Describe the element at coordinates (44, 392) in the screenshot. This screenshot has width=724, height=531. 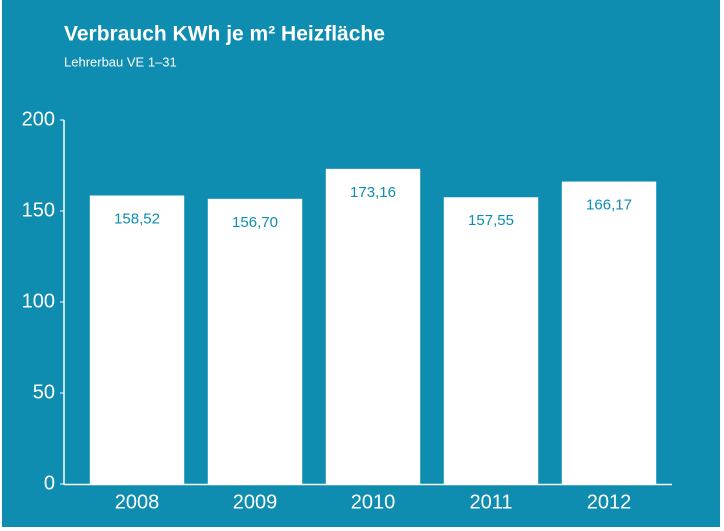
I see `y-tick-label: 50` at that location.